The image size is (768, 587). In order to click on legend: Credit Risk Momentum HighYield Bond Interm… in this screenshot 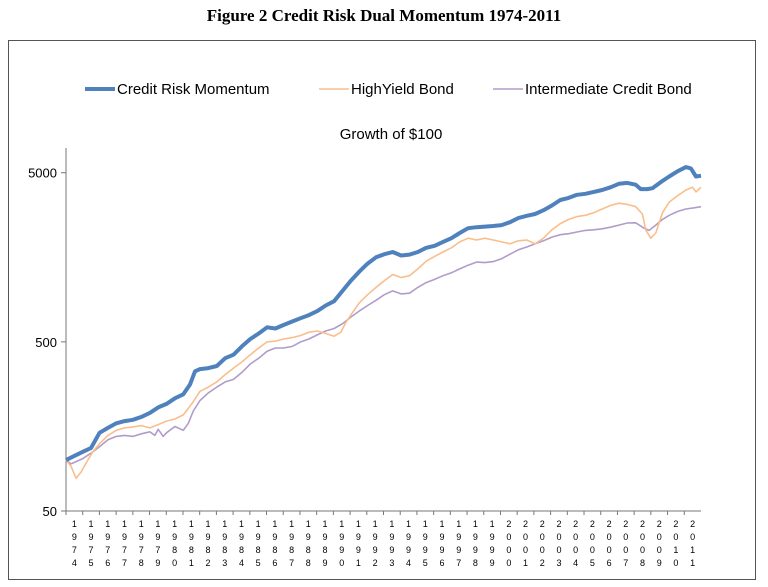, I will do `click(388, 89)`.